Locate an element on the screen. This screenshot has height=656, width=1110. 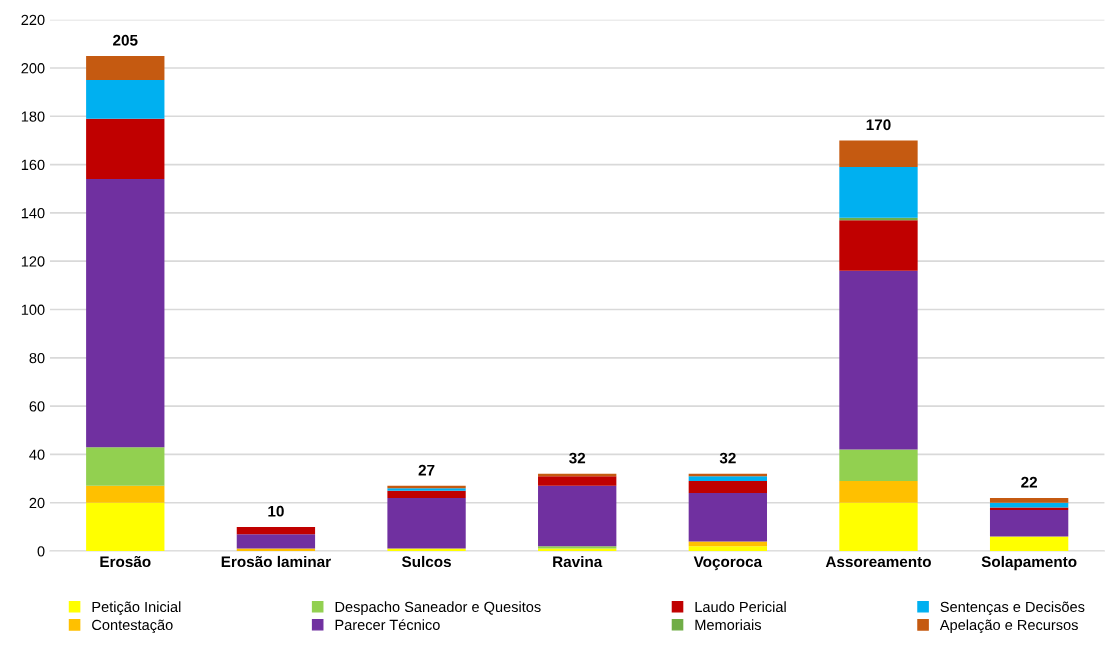
y-tick-label: 100 is located at coordinates (33, 309).